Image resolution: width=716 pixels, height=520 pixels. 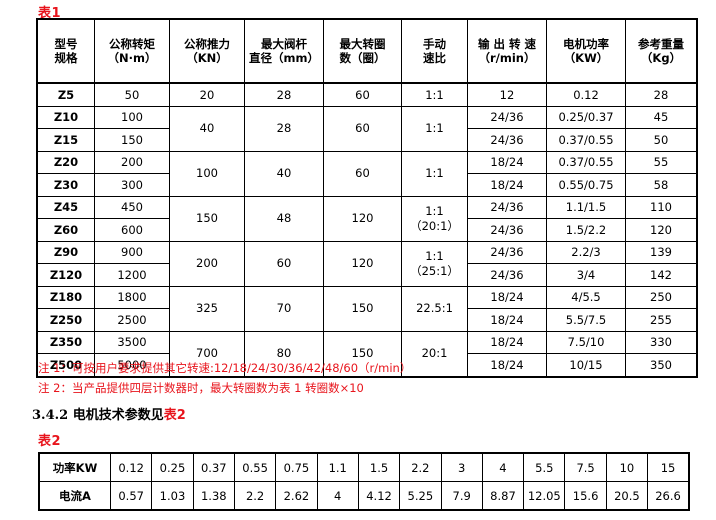 What do you see at coordinates (362, 43) in the screenshot?
I see `header-line: 最大转圈` at bounding box center [362, 43].